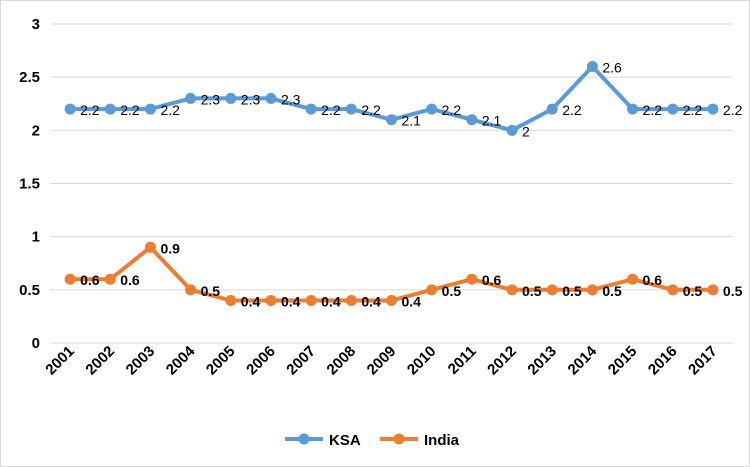 The width and height of the screenshot is (750, 467). What do you see at coordinates (304, 439) in the screenshot?
I see `legend-marker-ksa` at bounding box center [304, 439].